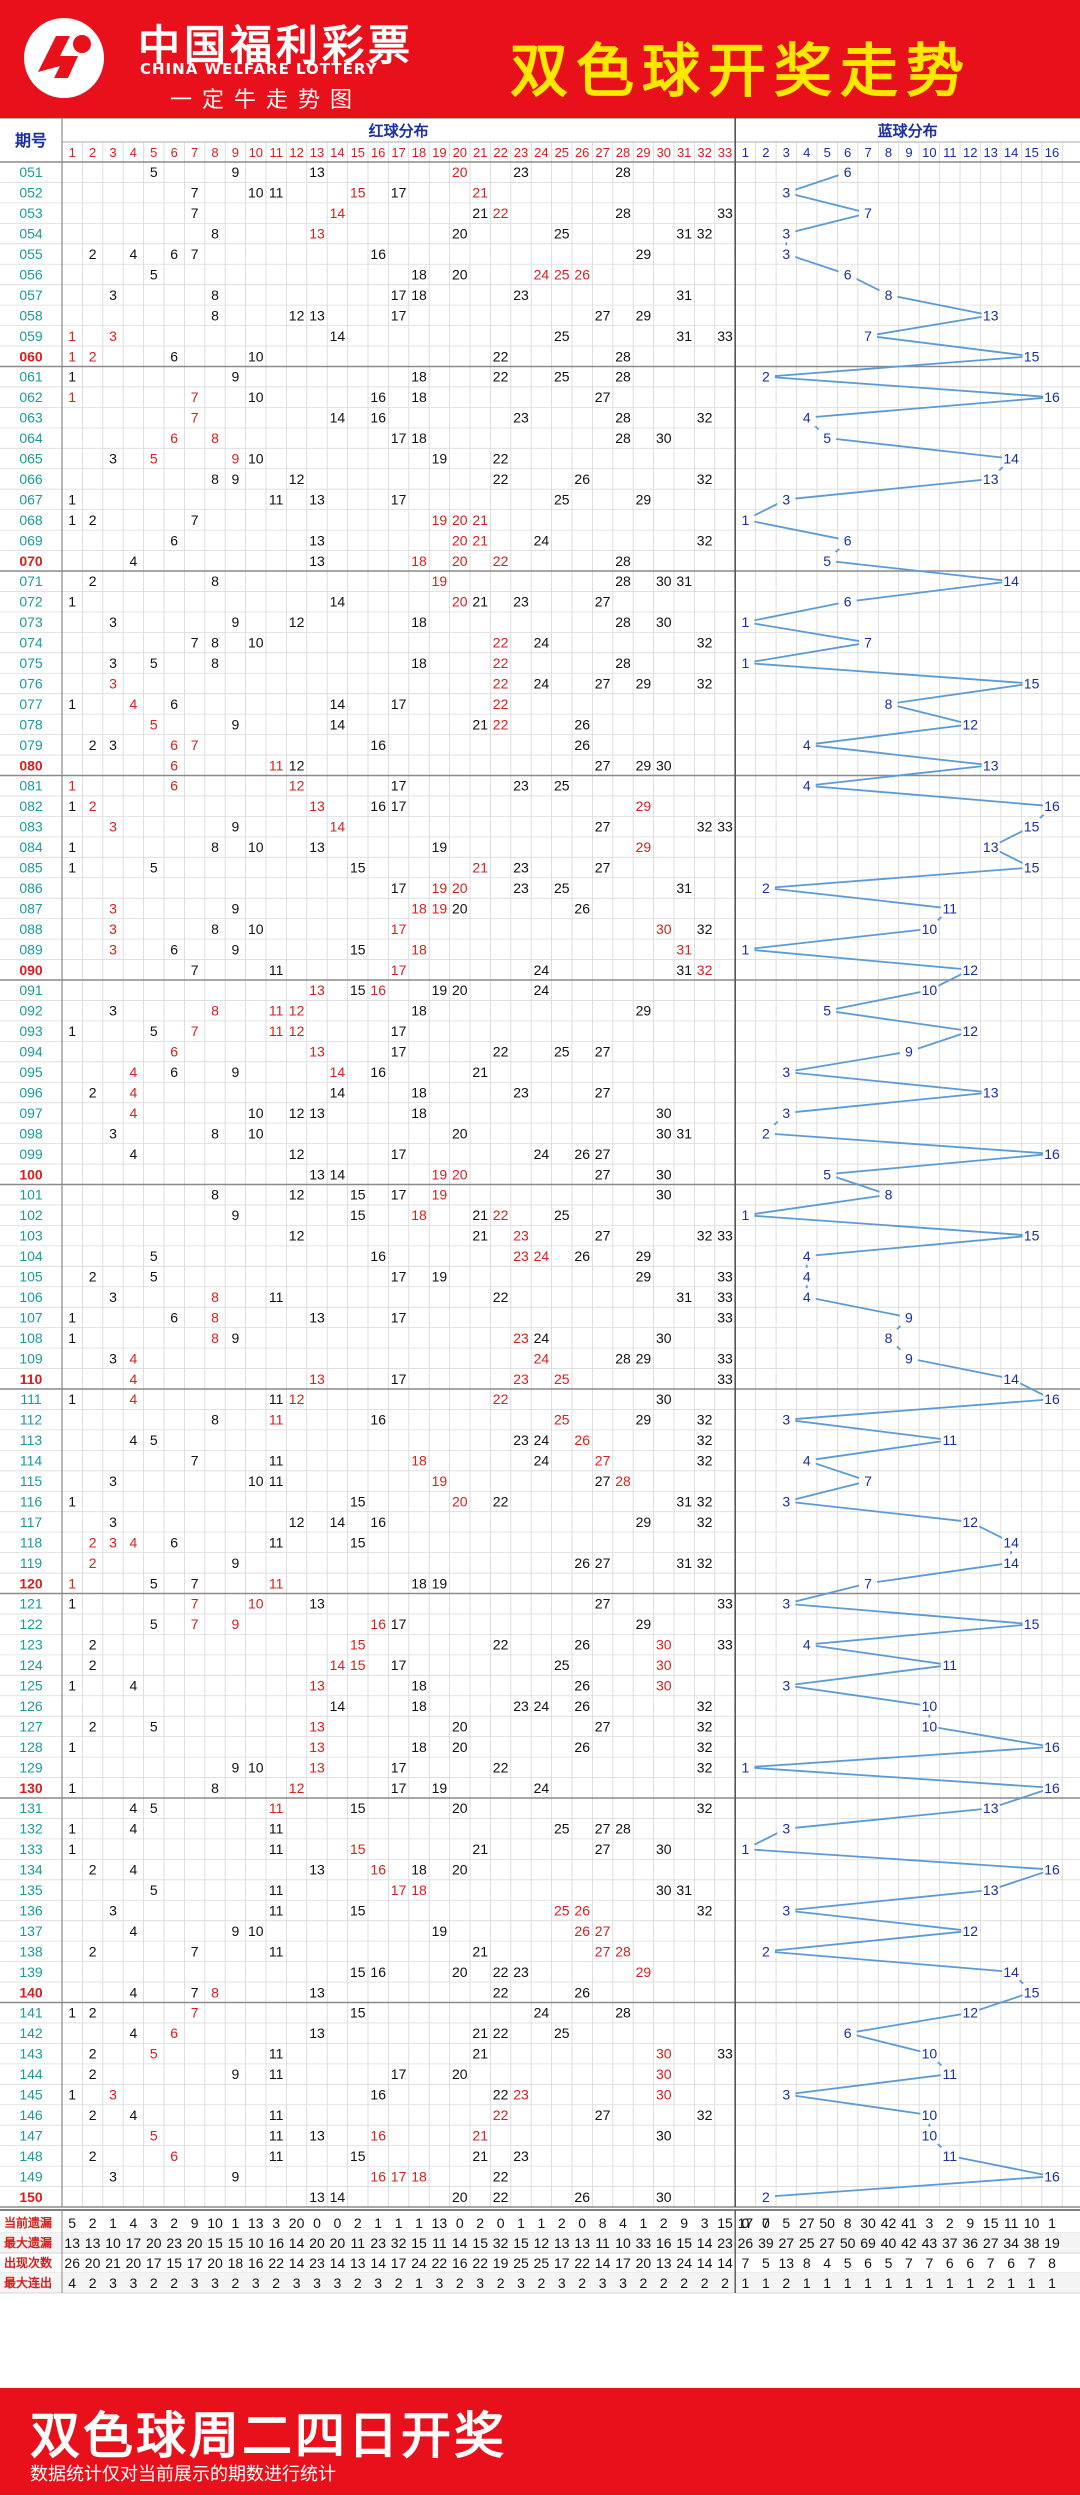 This screenshot has height=2495, width=1080. I want to click on red-ball-number: 10, so click(256, 643).